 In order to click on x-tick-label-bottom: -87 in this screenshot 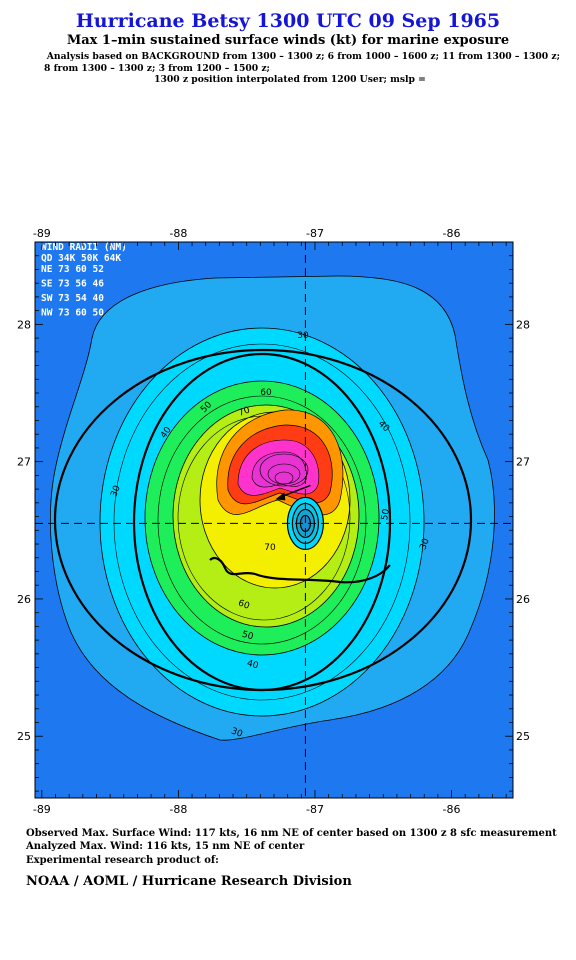, I will do `click(315, 809)`.